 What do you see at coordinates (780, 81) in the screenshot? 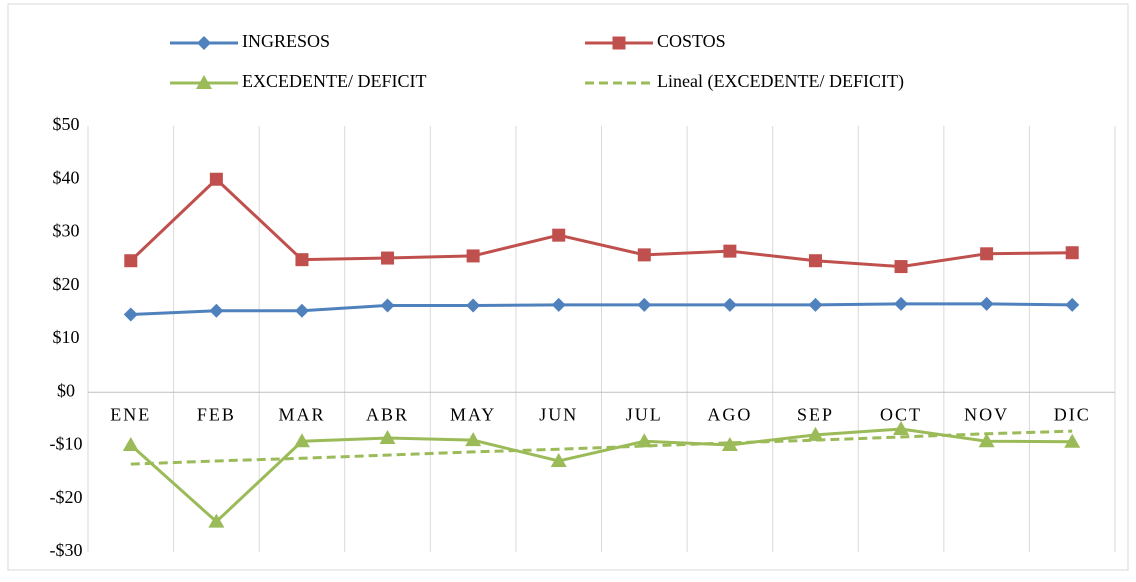
I see `legend-label: Lineal (EXCEDENTE/ DEFICIT)` at bounding box center [780, 81].